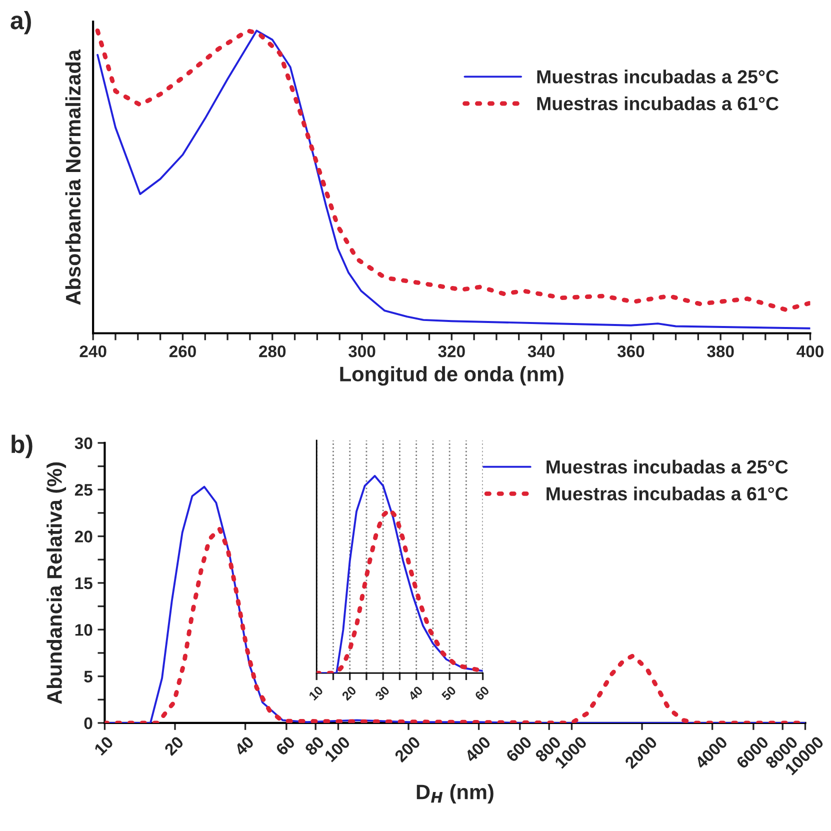  What do you see at coordinates (720, 351) in the screenshot?
I see `x-tick-label: 380` at bounding box center [720, 351].